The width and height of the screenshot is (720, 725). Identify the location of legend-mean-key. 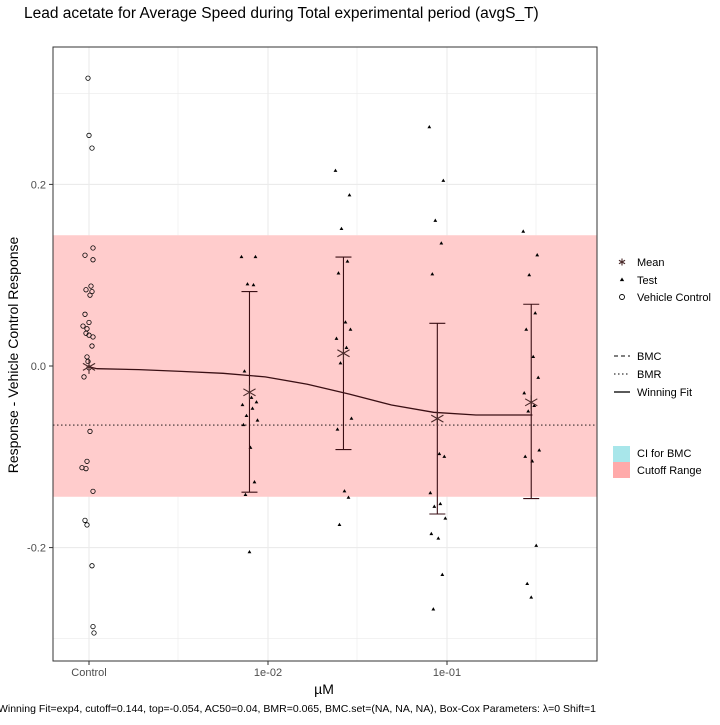
(622, 262).